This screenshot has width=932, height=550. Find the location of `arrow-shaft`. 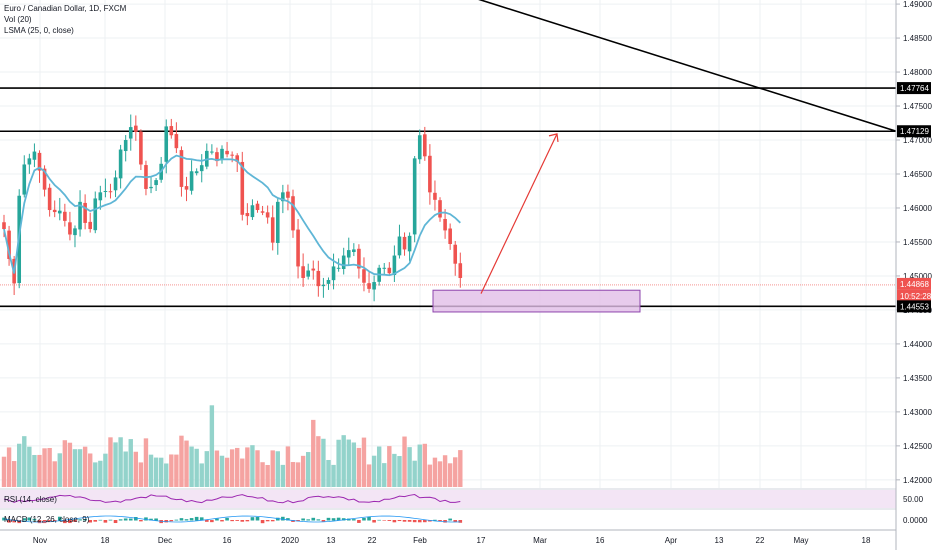

arrow-shaft is located at coordinates (519, 213).